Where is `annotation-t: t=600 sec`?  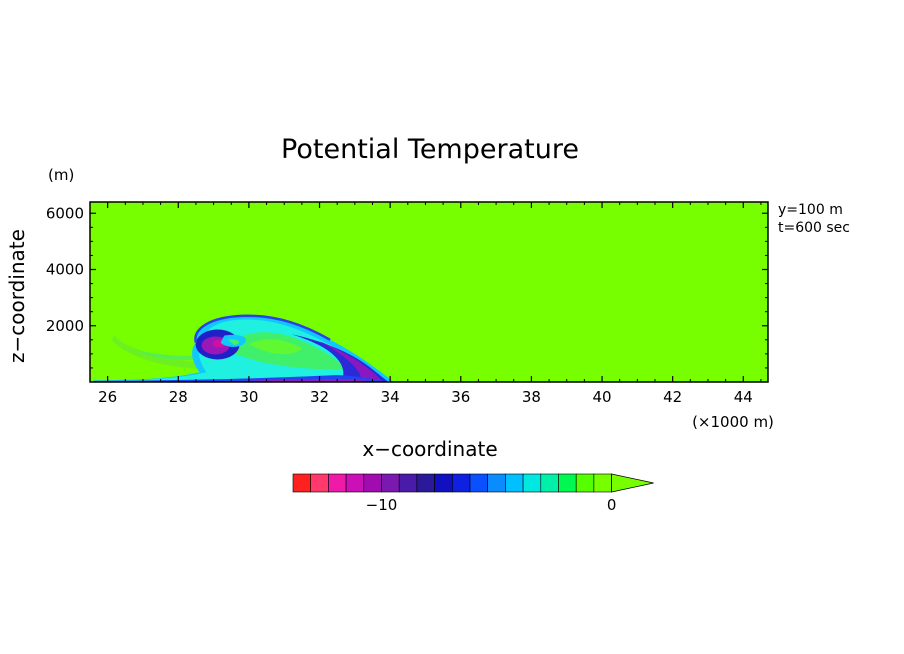 annotation-t: t=600 sec is located at coordinates (814, 228).